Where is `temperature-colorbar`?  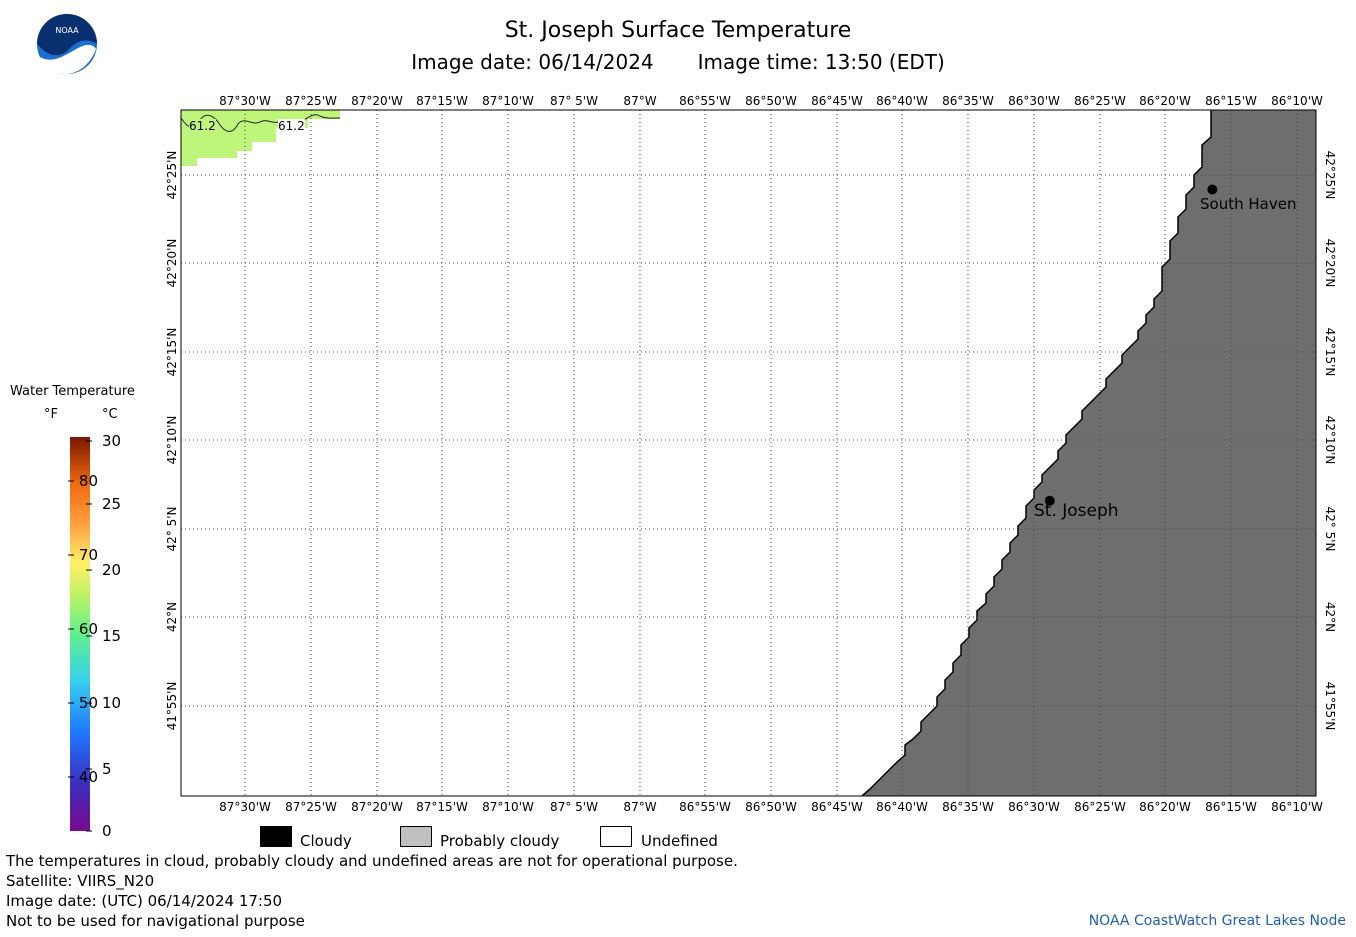
temperature-colorbar is located at coordinates (80, 634).